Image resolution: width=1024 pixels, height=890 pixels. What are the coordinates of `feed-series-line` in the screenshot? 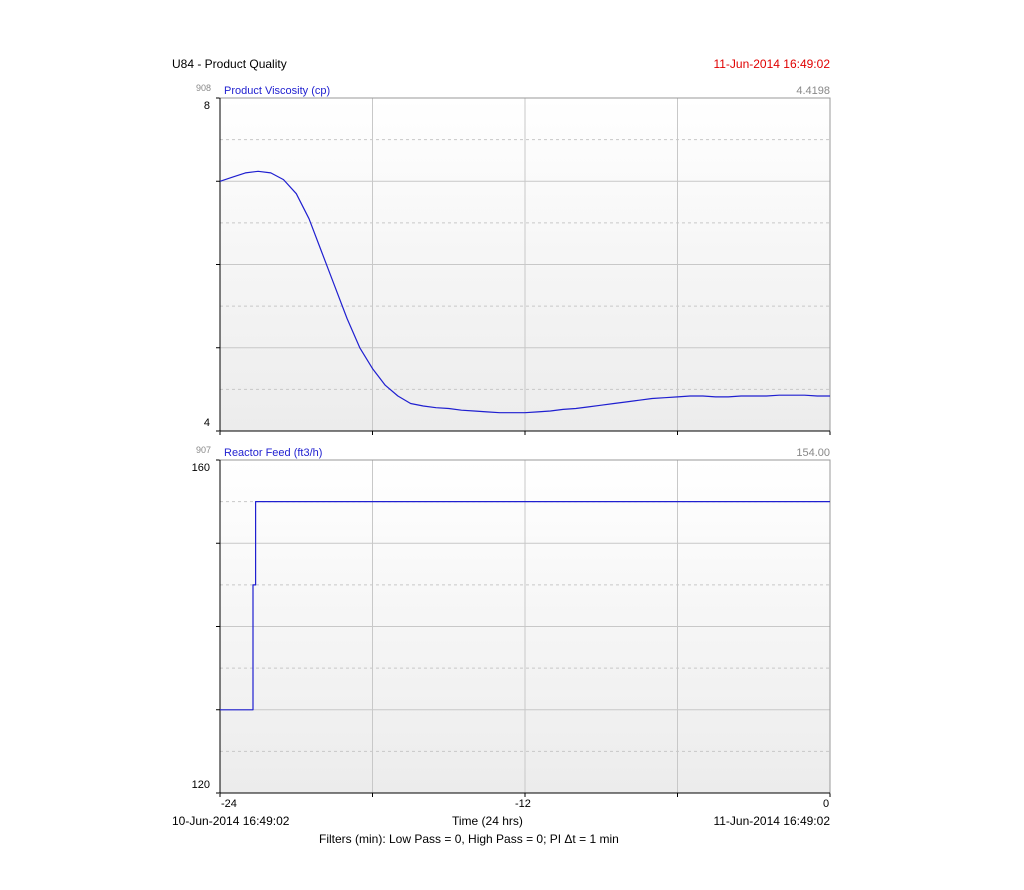 It's located at (525, 606).